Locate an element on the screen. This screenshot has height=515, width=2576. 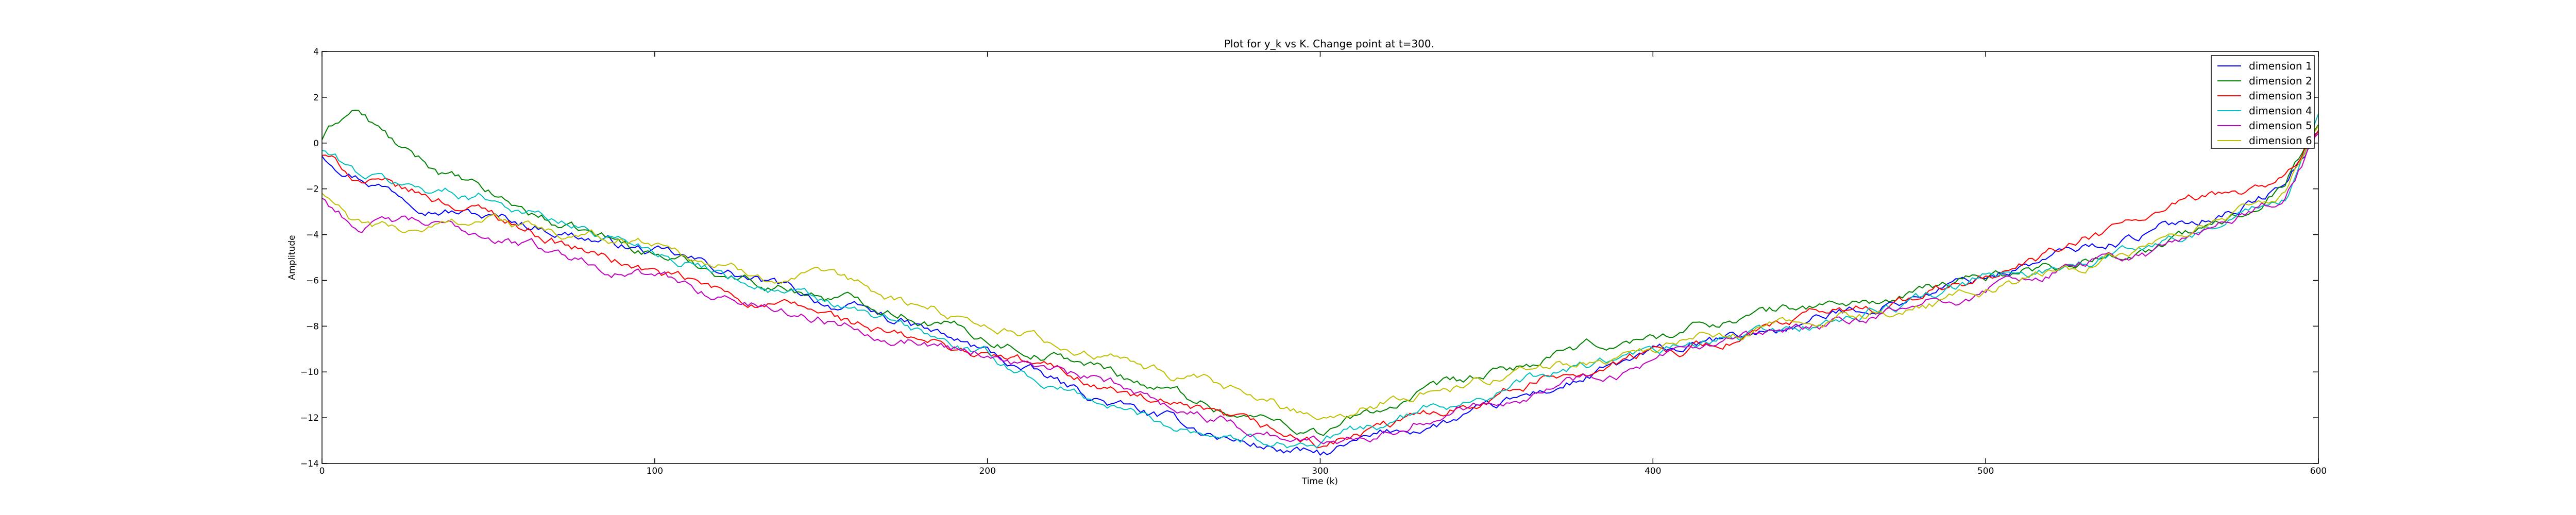
legend-label-2: dimension 2 is located at coordinates (2280, 81).